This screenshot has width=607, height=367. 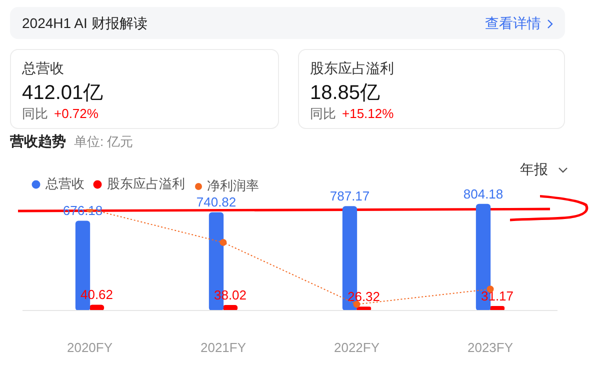 What do you see at coordinates (43, 69) in the screenshot?
I see `text: 总营收` at bounding box center [43, 69].